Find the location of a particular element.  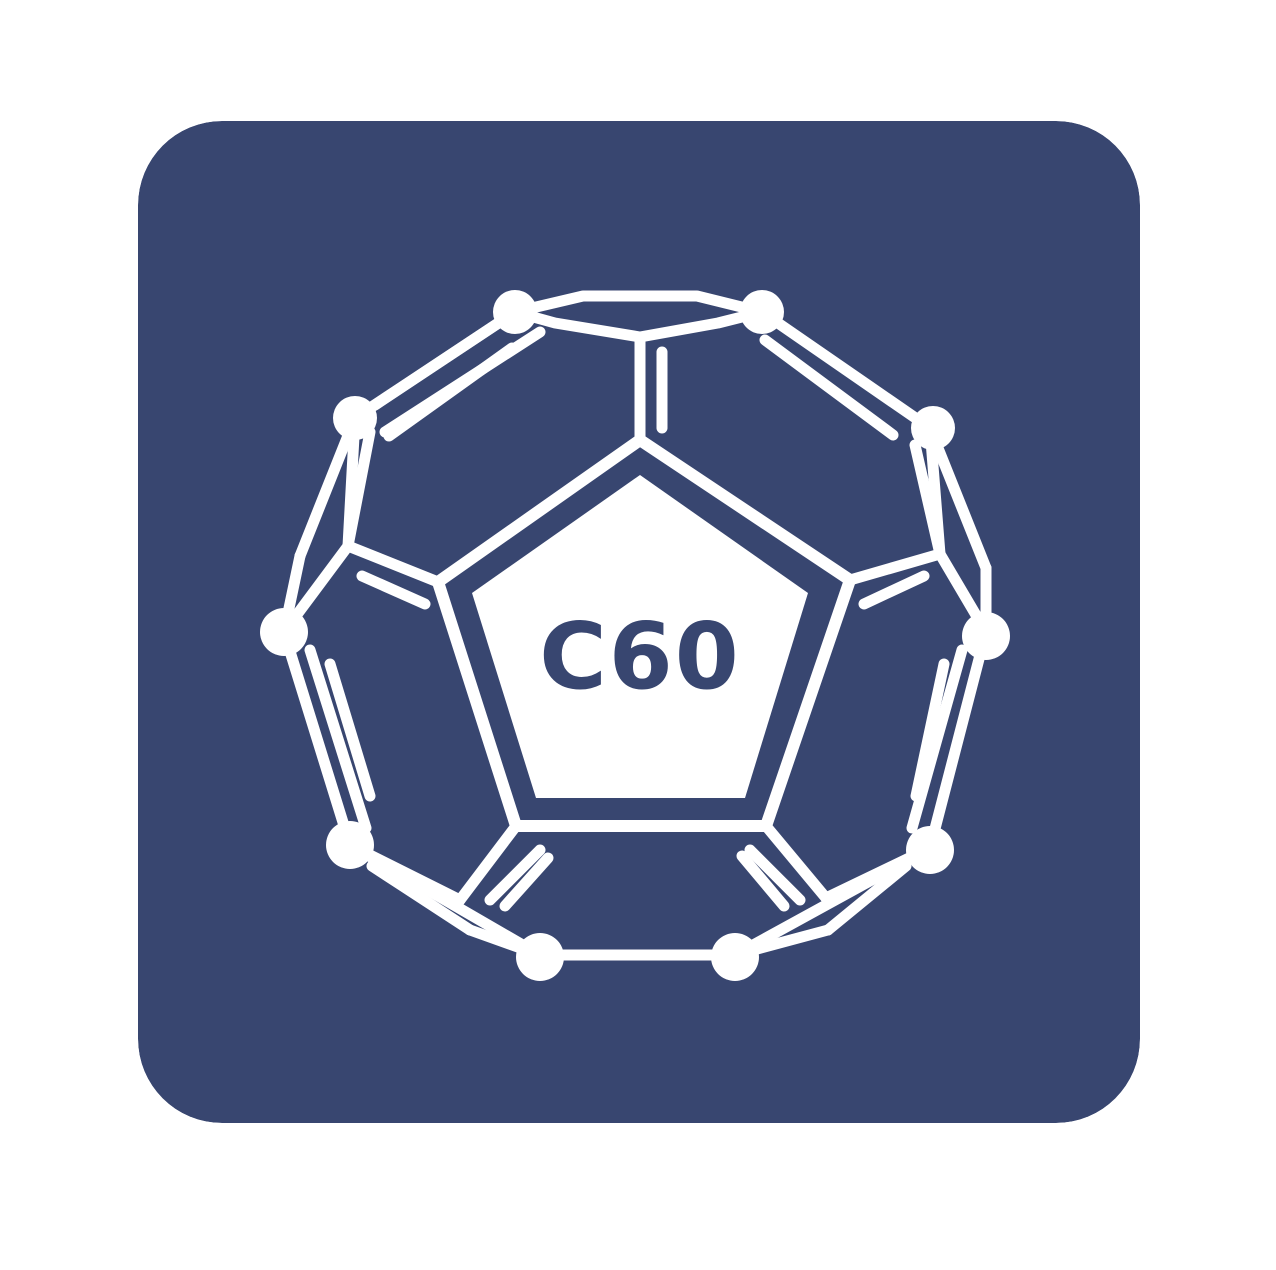

inner-pentagon-ring is located at coordinates (644, 633).